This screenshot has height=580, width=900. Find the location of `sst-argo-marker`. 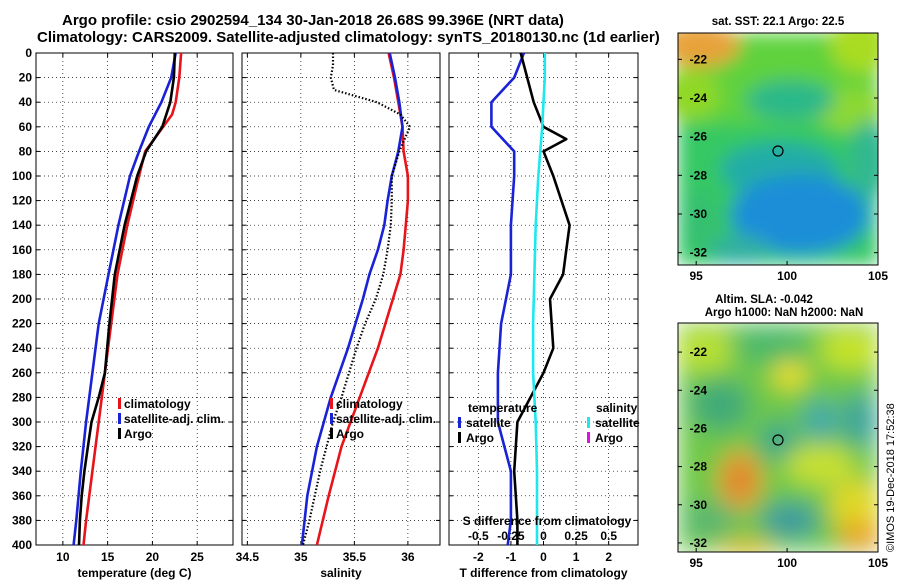

sst-argo-marker is located at coordinates (778, 151).